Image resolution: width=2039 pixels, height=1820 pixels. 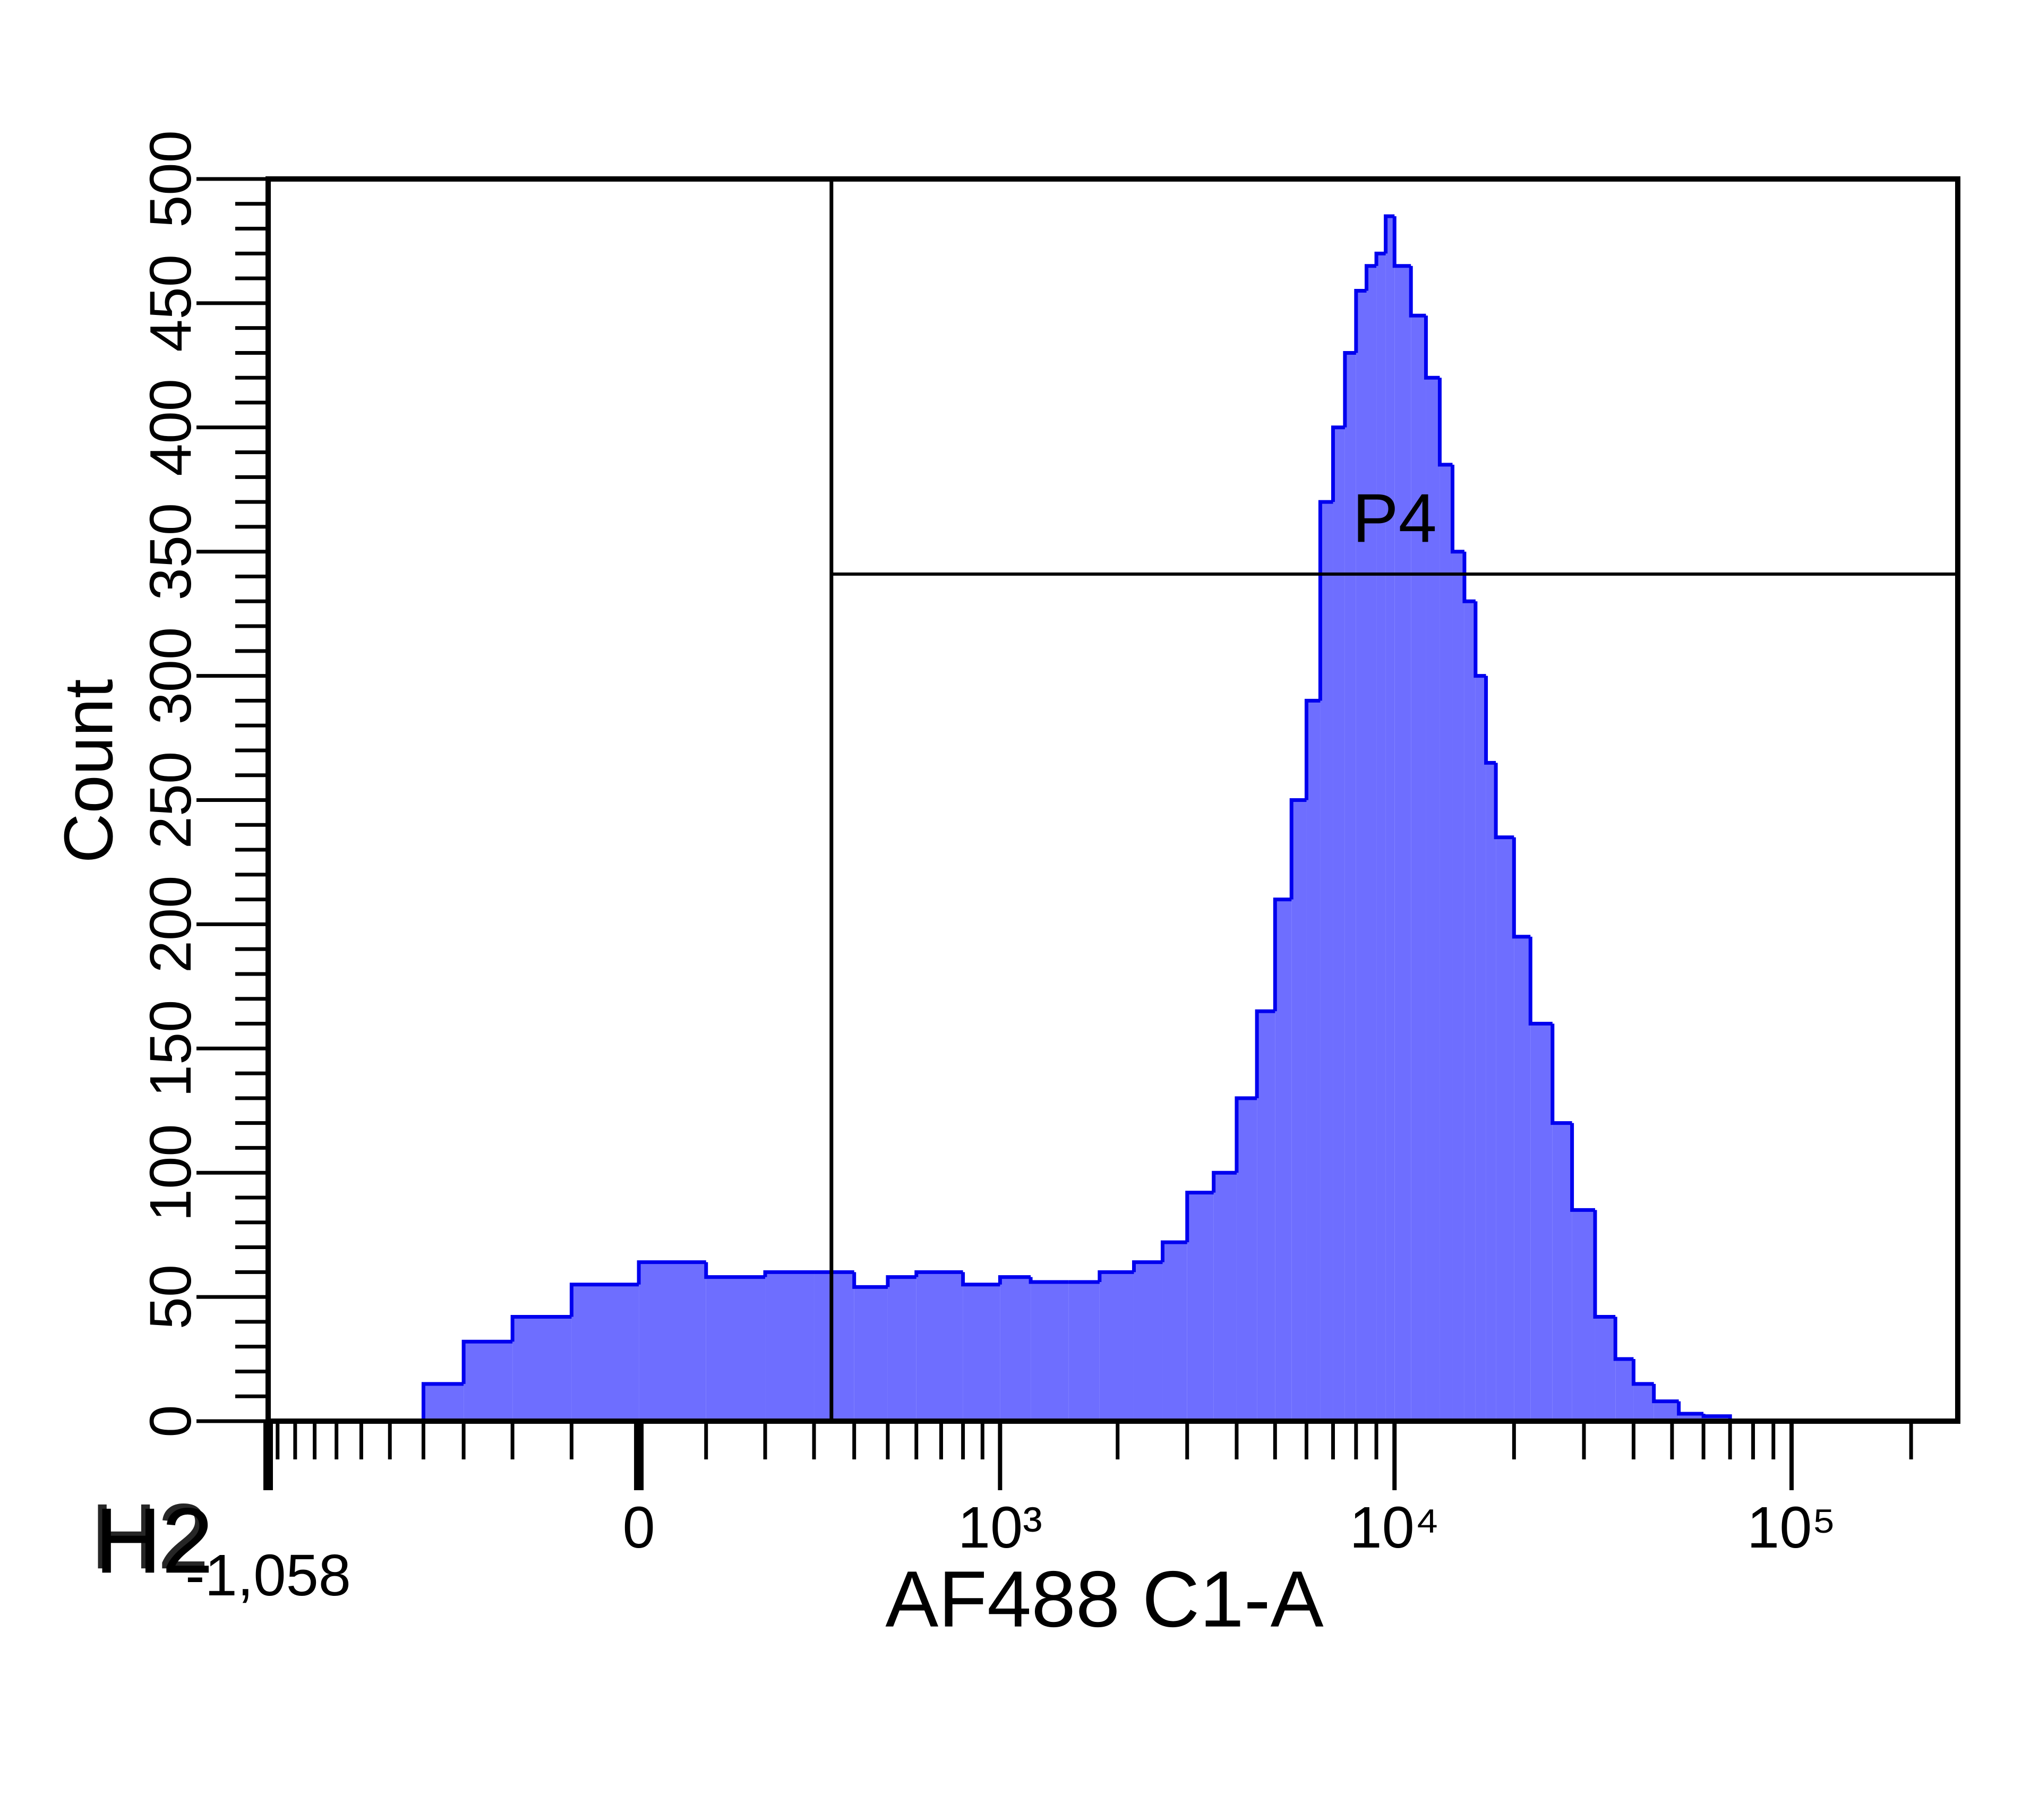 What do you see at coordinates (1791, 1527) in the screenshot?
I see `x-tick-label: 10⁵` at bounding box center [1791, 1527].